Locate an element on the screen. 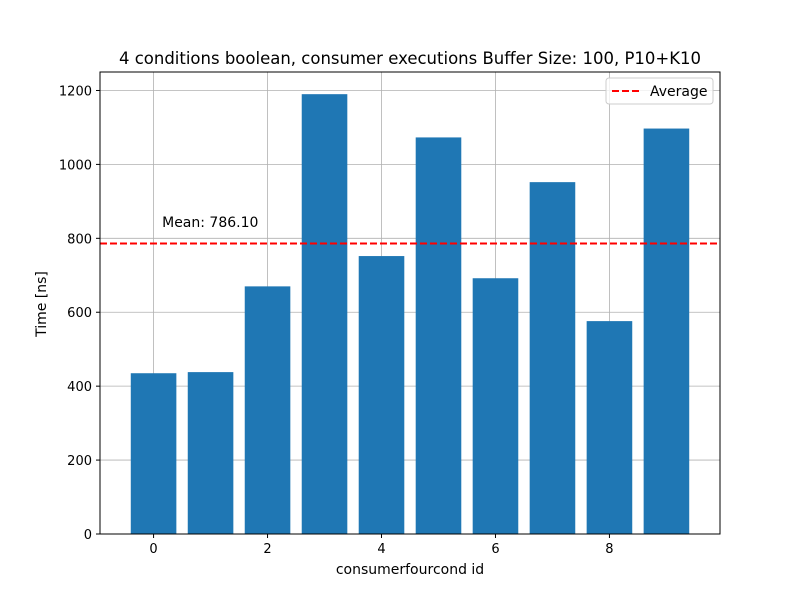 This screenshot has height=600, width=800. y-tick-label: 0 is located at coordinates (88, 535).